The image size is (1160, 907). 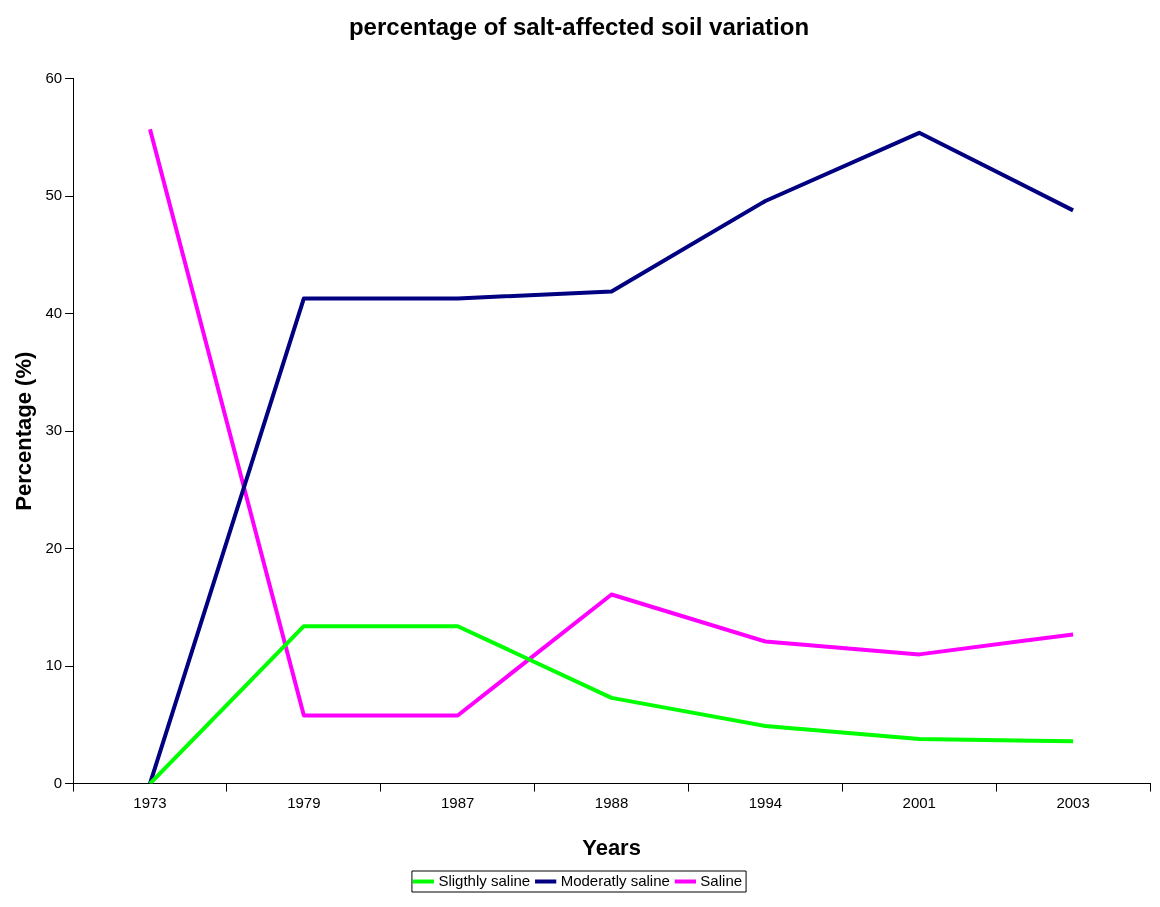 What do you see at coordinates (24, 431) in the screenshot?
I see `y-axis-title: Percentage (%)` at bounding box center [24, 431].